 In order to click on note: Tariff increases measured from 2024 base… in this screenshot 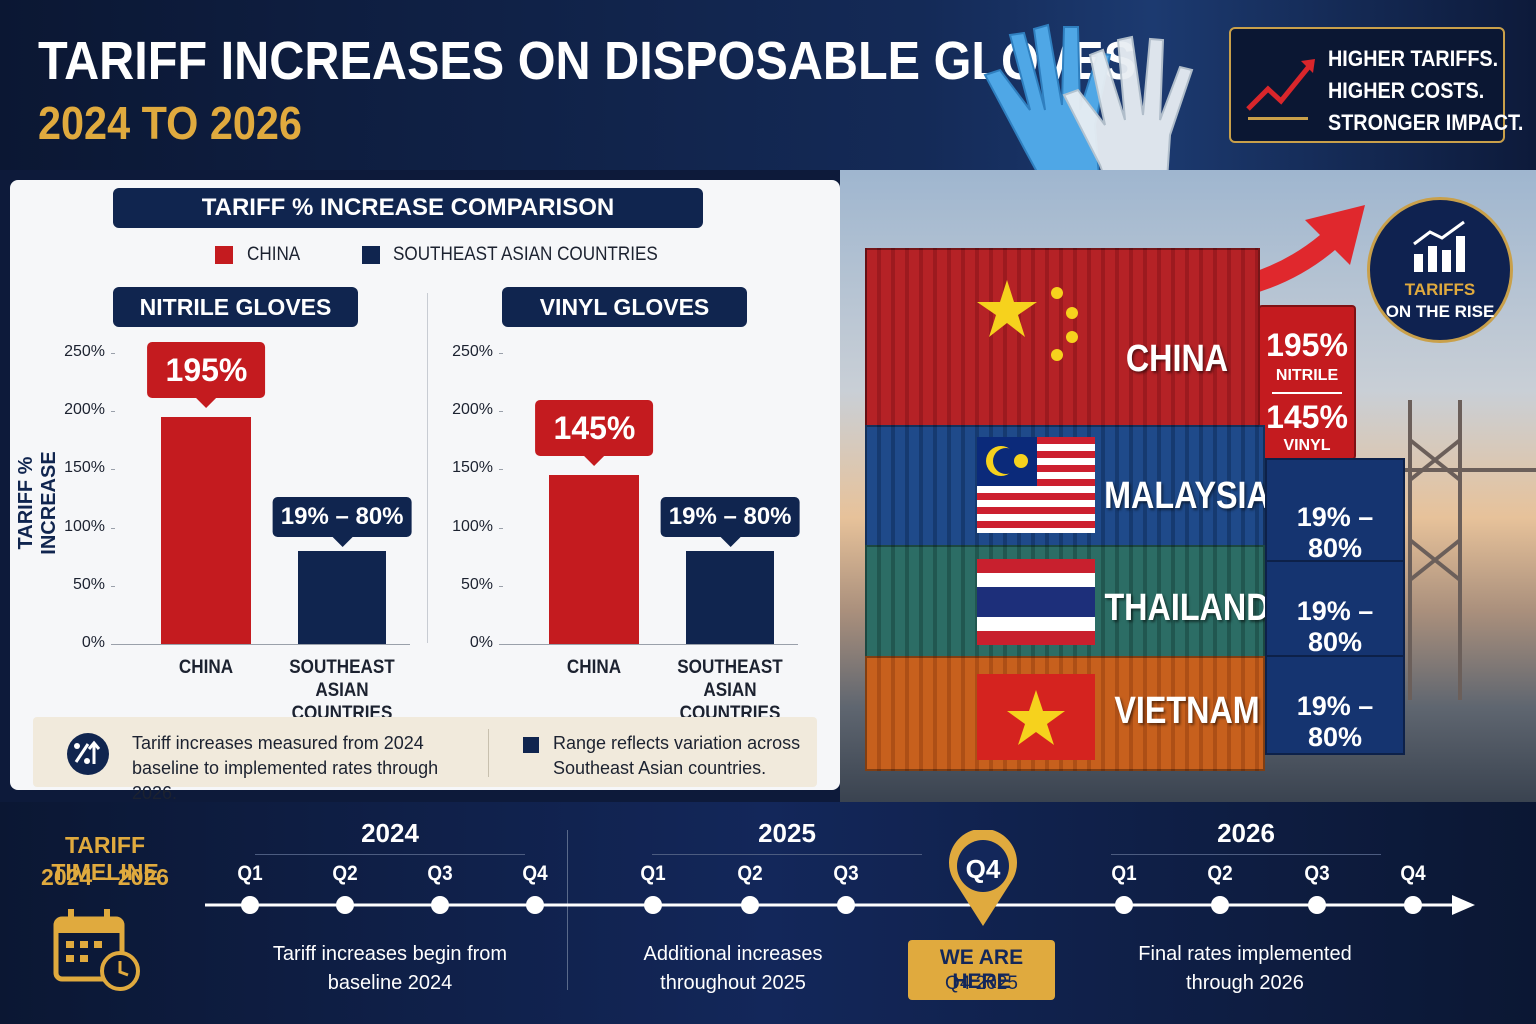, I will do `click(285, 768)`.